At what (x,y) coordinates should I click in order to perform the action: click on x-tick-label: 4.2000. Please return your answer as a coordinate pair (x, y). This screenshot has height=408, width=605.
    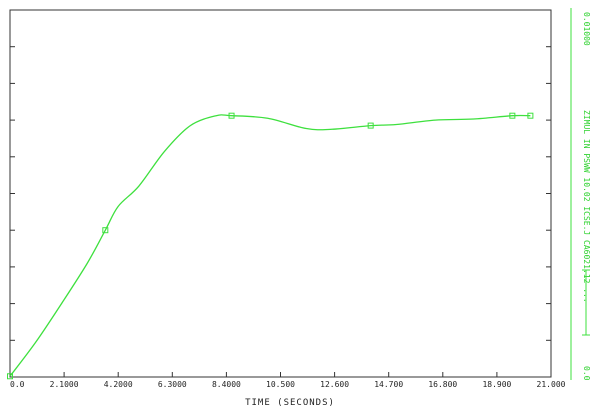
    Looking at the image, I should click on (118, 384).